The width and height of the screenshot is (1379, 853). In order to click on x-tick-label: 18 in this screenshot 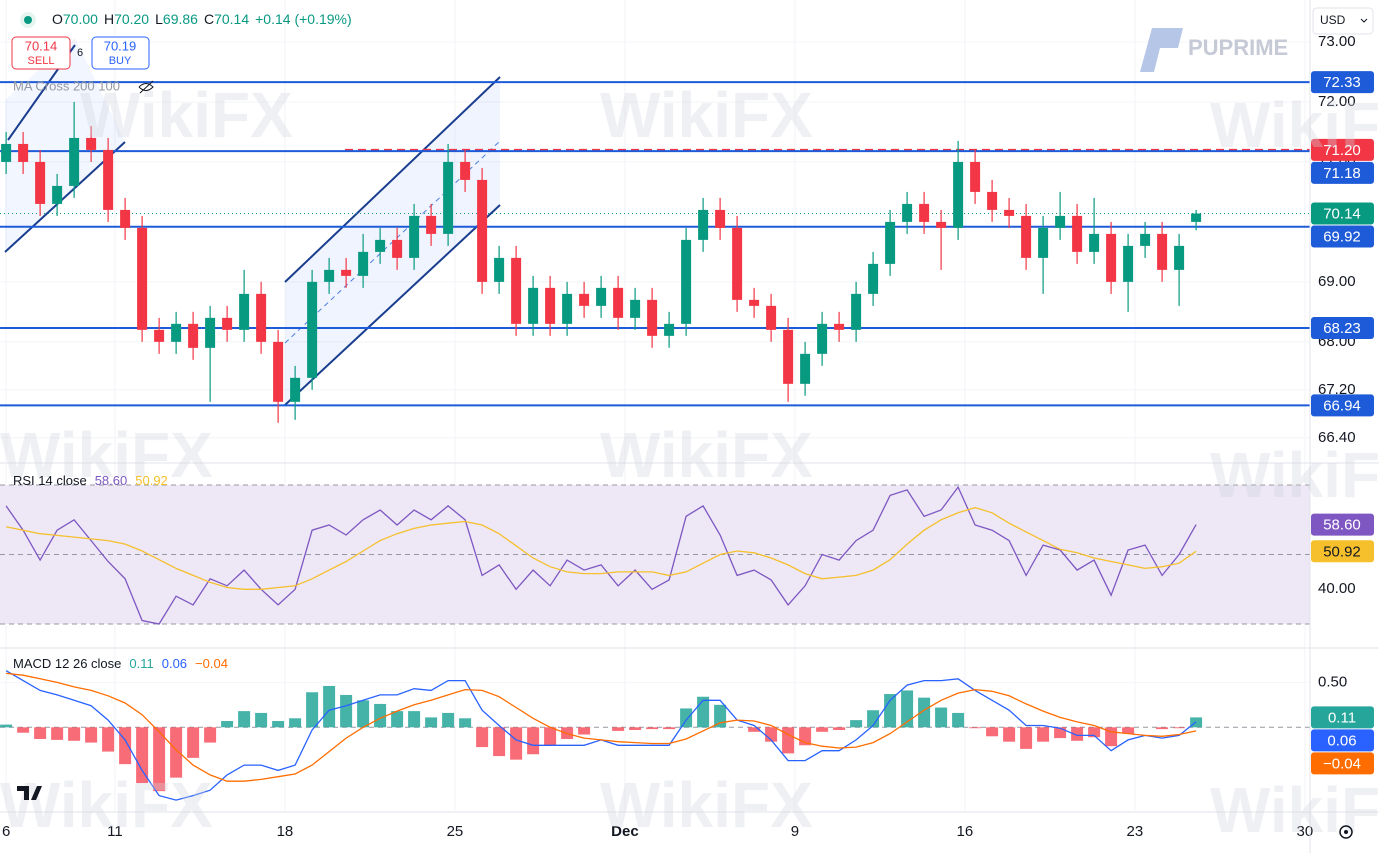, I will do `click(285, 831)`.